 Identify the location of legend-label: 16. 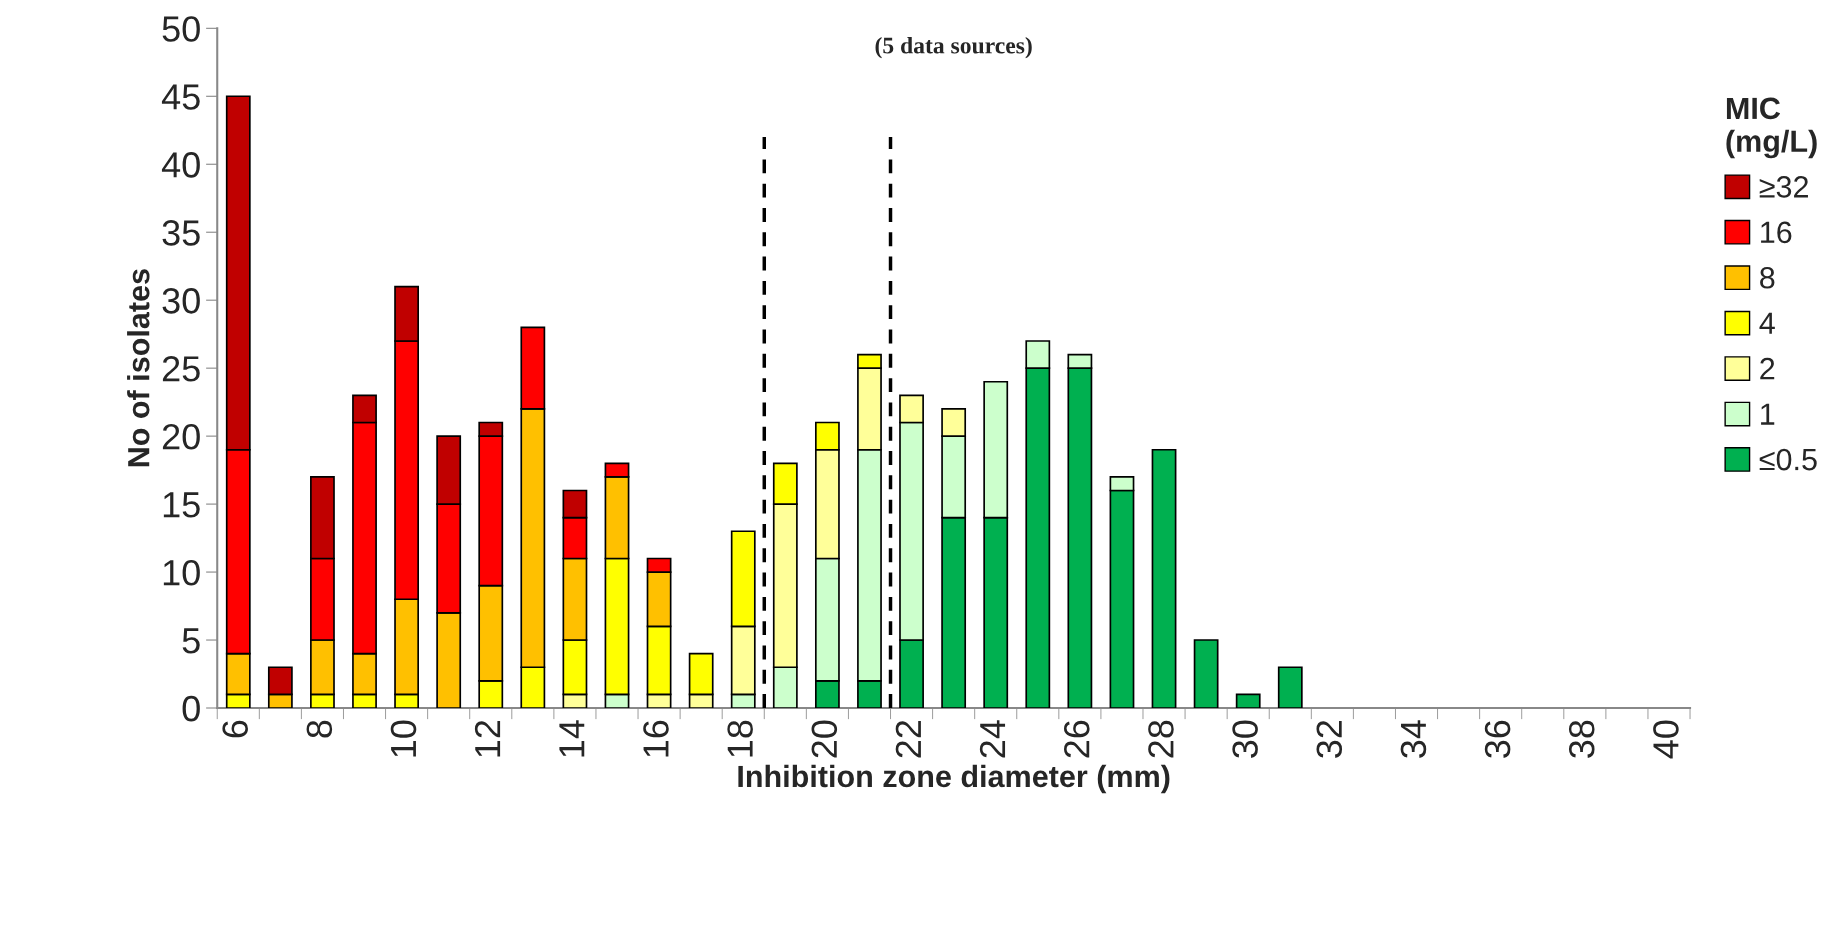
(1776, 232).